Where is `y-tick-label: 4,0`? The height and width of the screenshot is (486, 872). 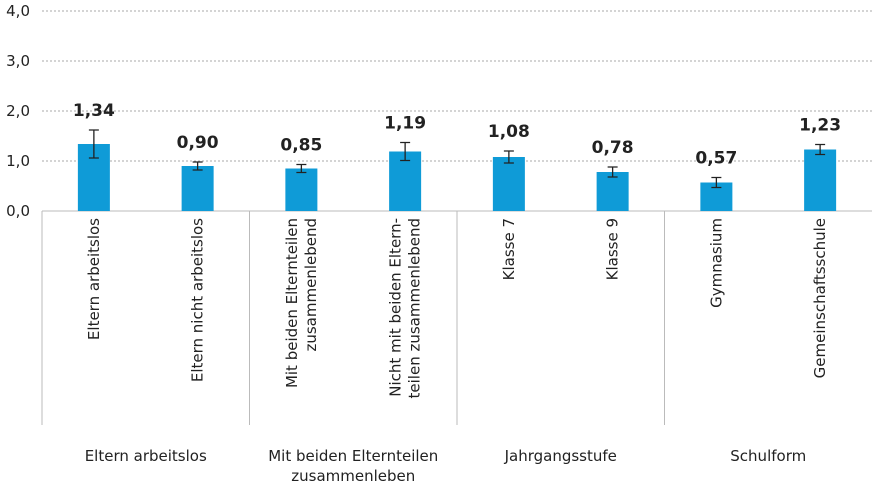 y-tick-label: 4,0 is located at coordinates (18, 11).